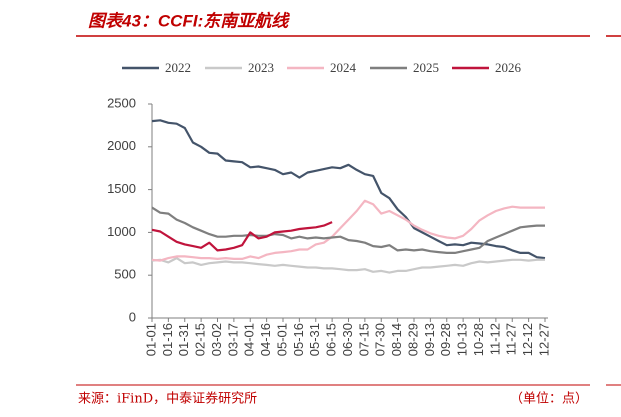  I want to click on x-tick-label: 01-01, so click(150, 339).